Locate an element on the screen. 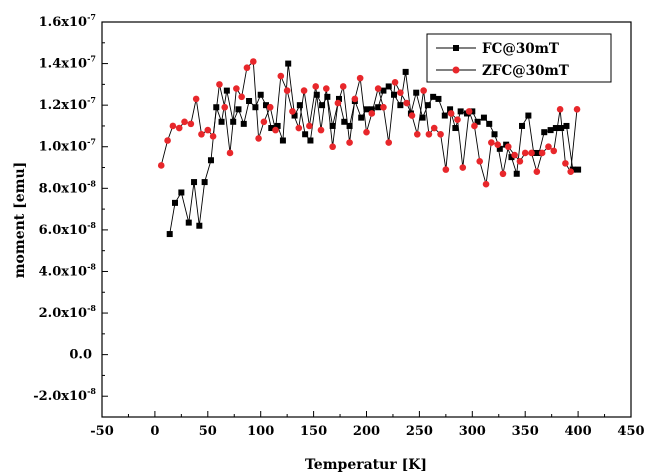  legend-label-fc: FC@30mT is located at coordinates (520, 49).